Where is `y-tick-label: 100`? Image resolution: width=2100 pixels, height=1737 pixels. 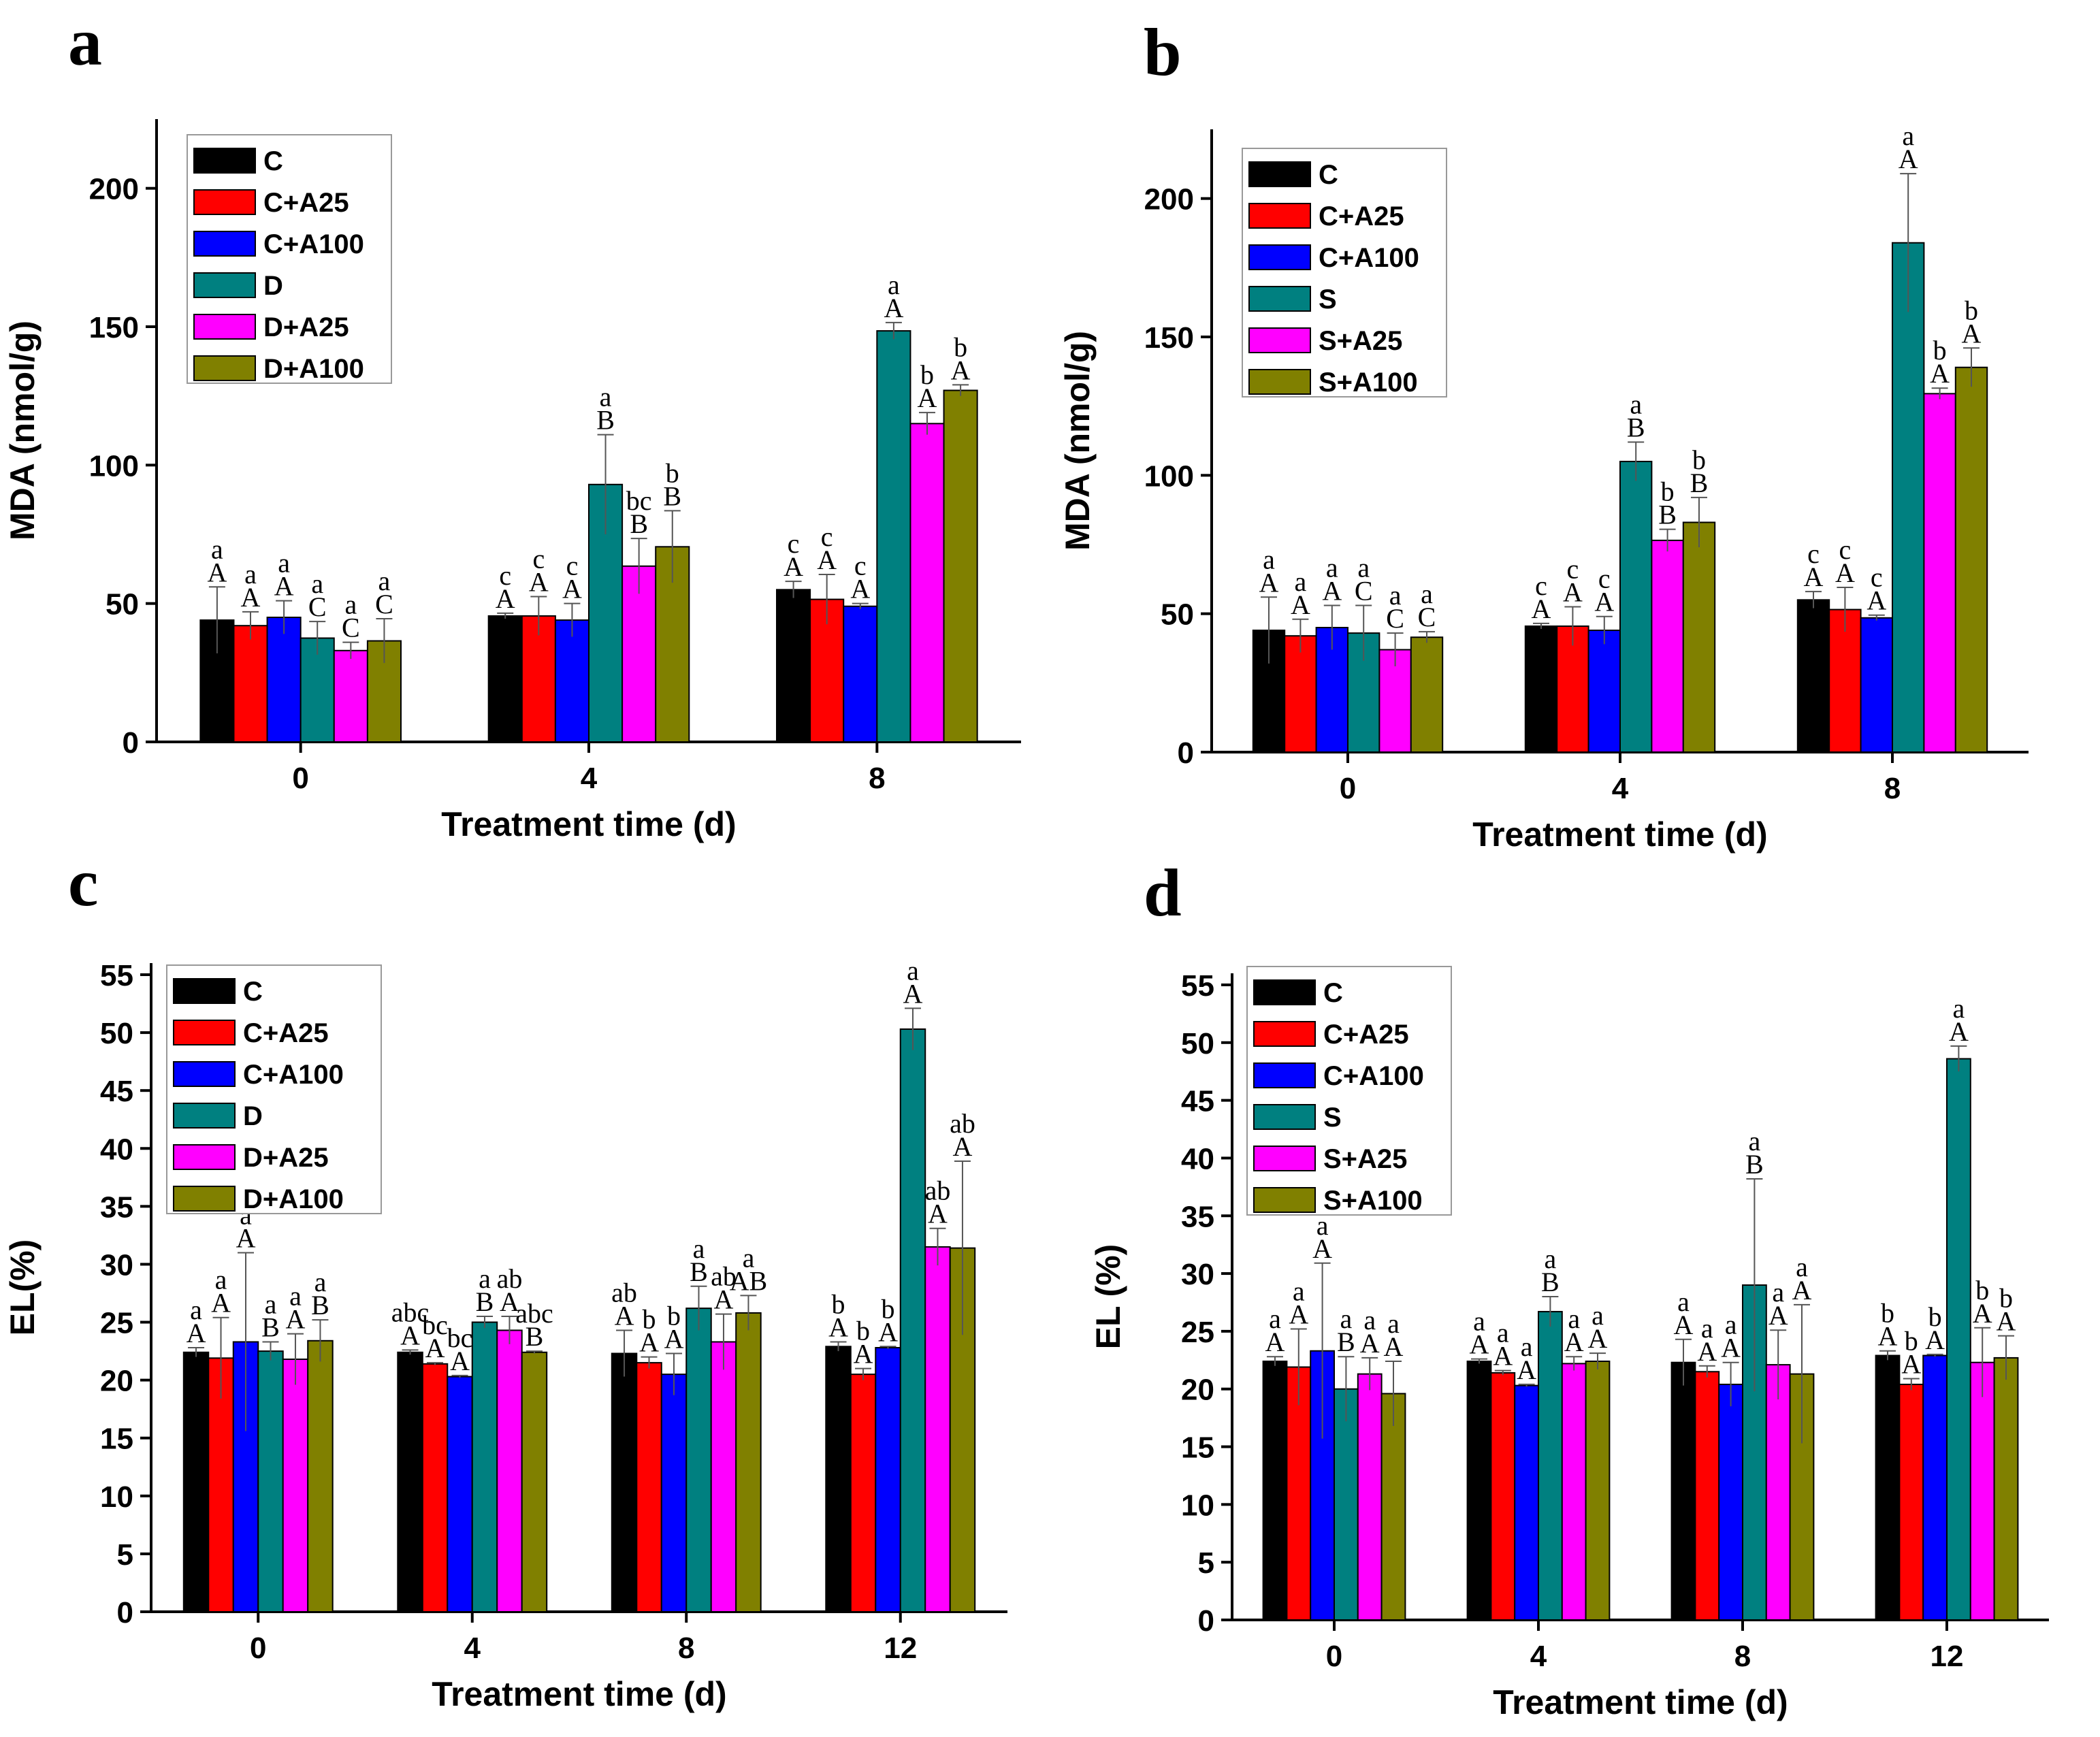 y-tick-label: 100 is located at coordinates (114, 466).